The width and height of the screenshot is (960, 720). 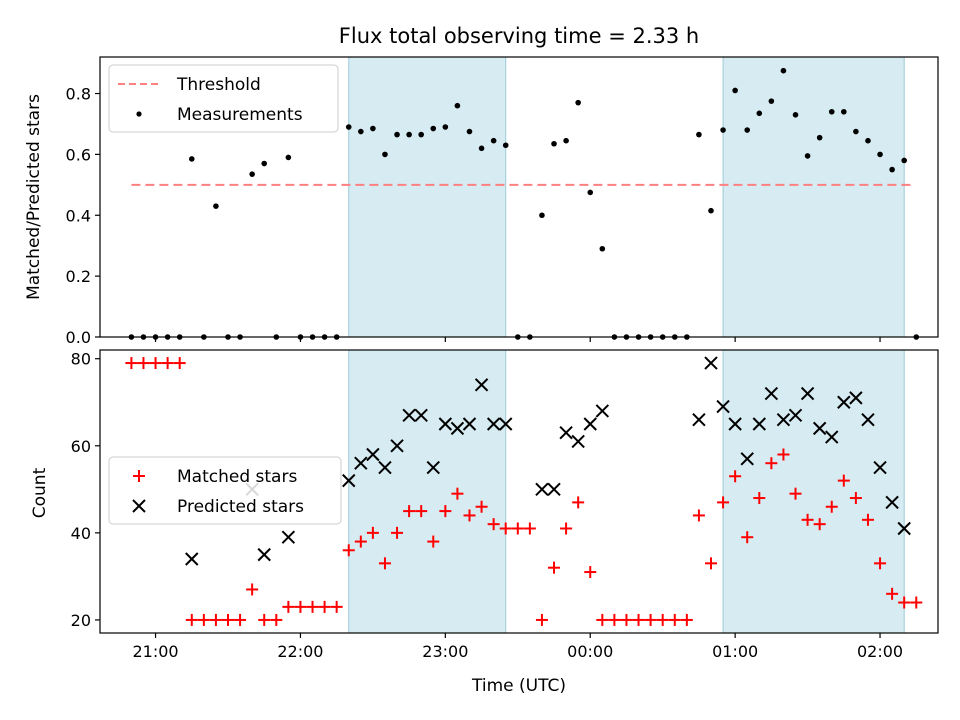 I want to click on ratio-y-ticks: 0.0 0.2 0.4 0.6 0.8, so click(x=83, y=216).